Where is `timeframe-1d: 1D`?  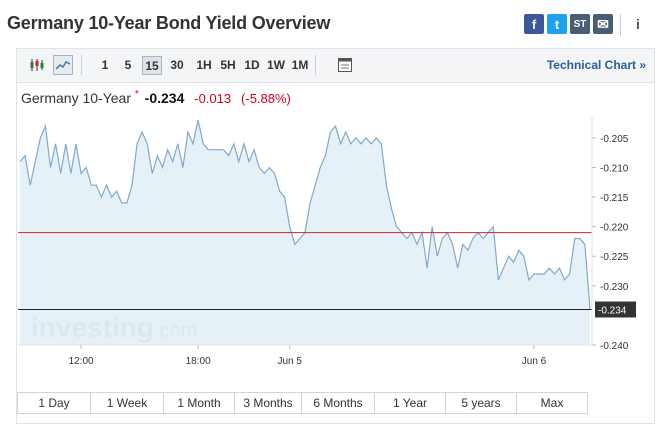 timeframe-1d: 1D is located at coordinates (252, 65).